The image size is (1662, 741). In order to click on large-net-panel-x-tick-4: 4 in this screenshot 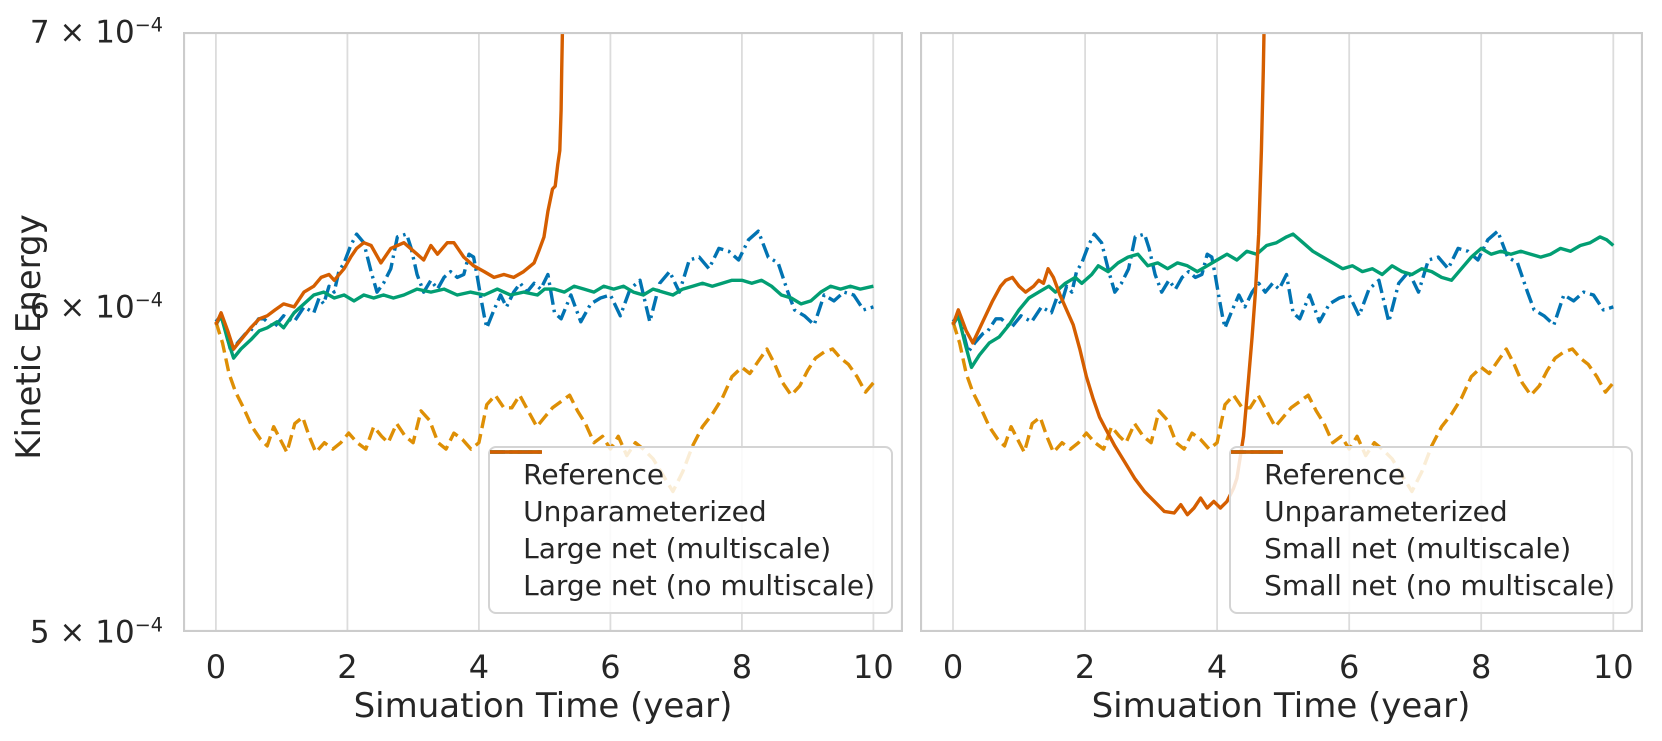, I will do `click(479, 667)`.